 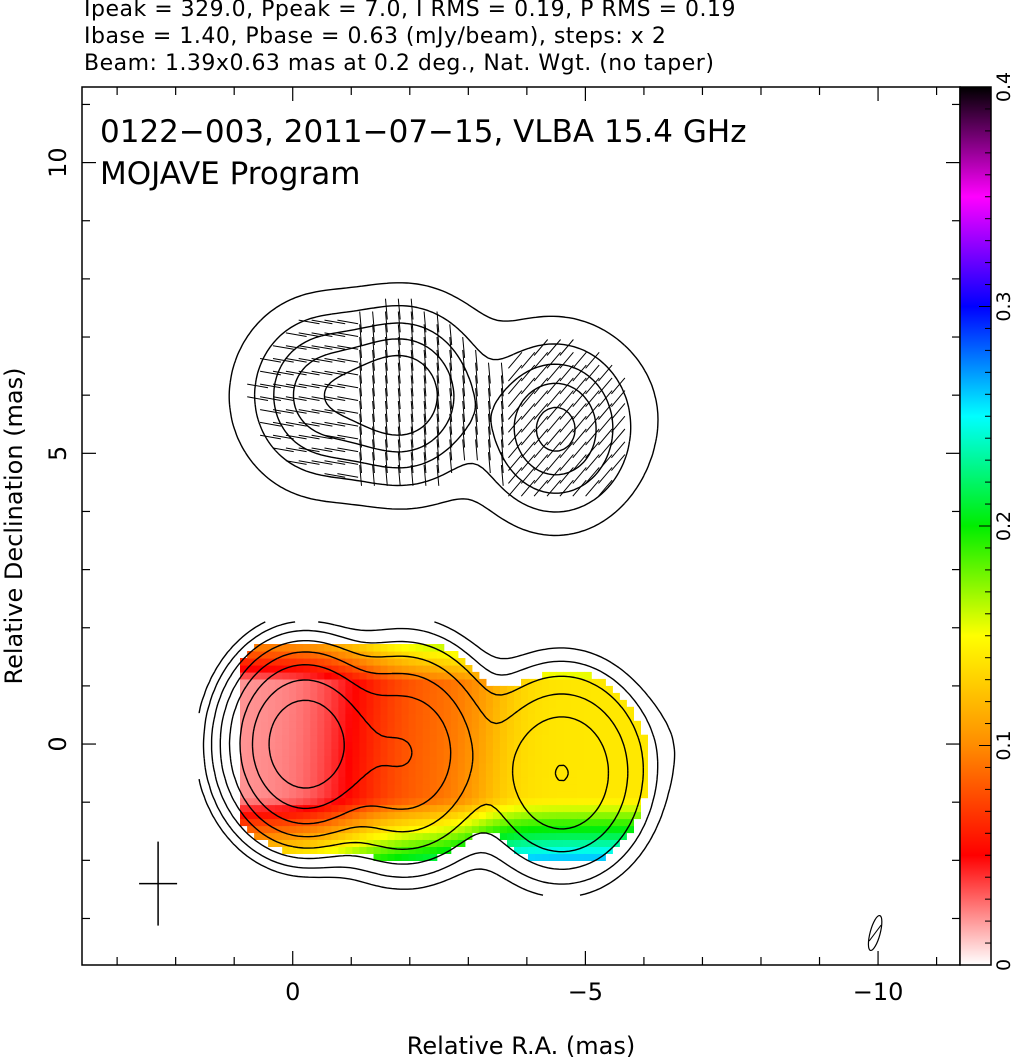 I want to click on intensity-contour, so click(x=427, y=749).